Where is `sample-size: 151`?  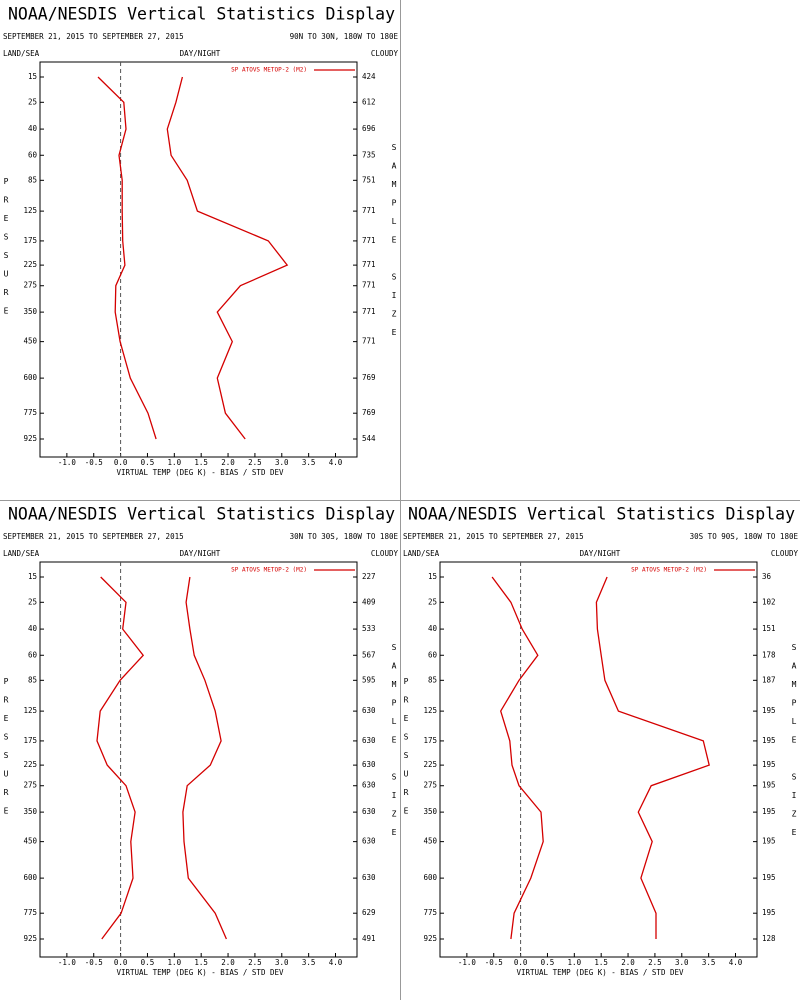 sample-size: 151 is located at coordinates (769, 628).